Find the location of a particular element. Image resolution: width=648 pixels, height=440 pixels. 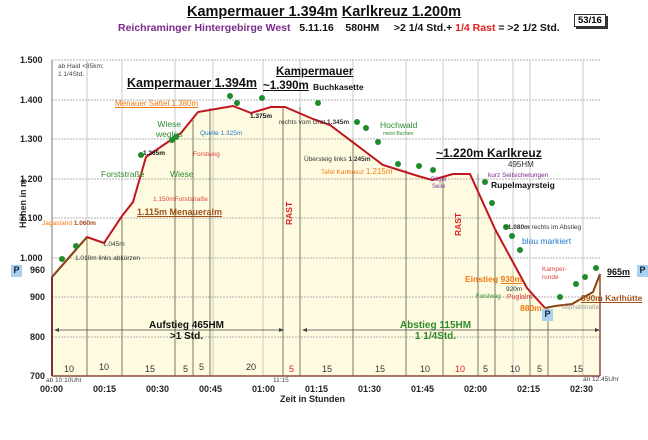

label-buchkasette: Buchkasette is located at coordinates (338, 87).